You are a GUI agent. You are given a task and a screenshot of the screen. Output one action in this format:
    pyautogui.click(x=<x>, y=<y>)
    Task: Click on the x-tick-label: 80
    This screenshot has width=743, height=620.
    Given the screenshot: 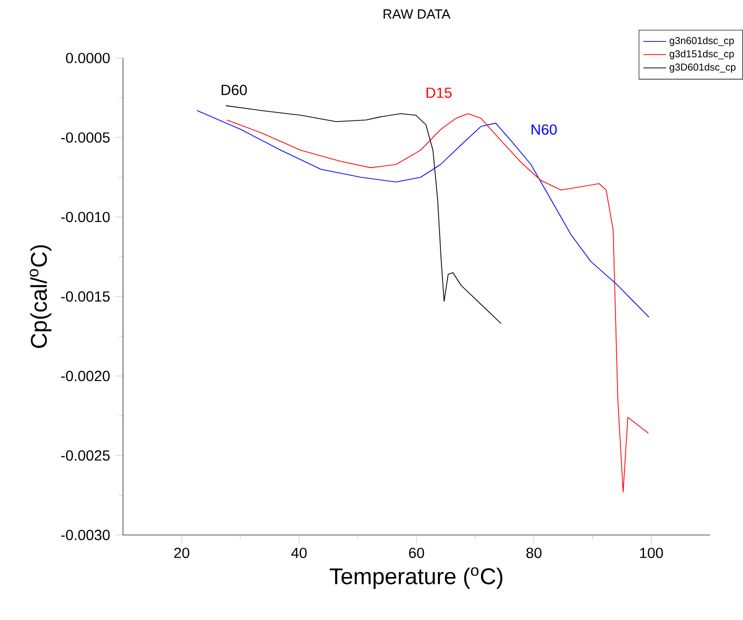 What is the action you would take?
    pyautogui.click(x=534, y=553)
    